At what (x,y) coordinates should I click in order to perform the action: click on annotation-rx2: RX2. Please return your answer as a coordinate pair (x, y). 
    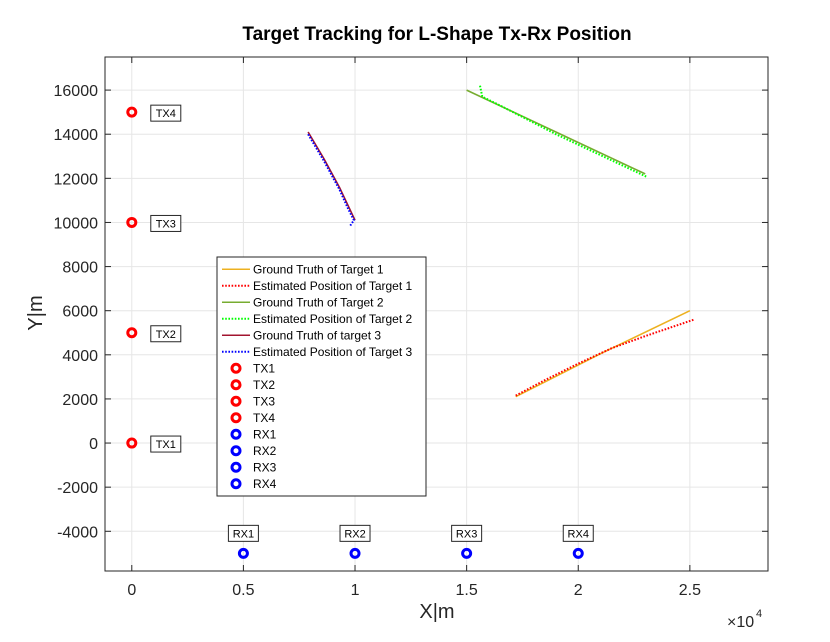
    Looking at the image, I should click on (355, 533).